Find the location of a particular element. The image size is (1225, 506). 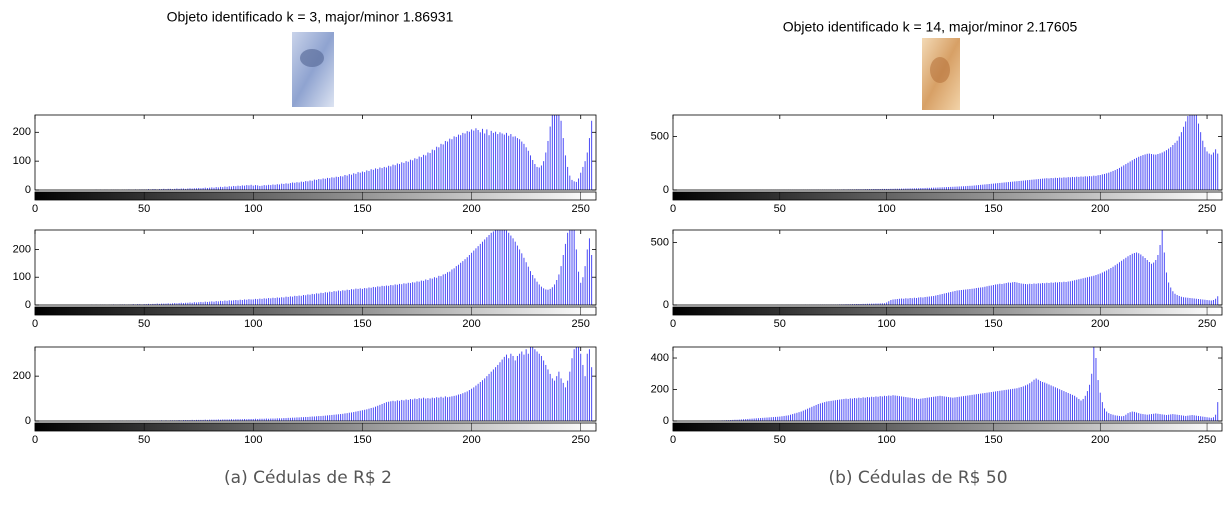

histogram-chart: 0 200 0 50 100 150 200 250 is located at coordinates (305, 396).